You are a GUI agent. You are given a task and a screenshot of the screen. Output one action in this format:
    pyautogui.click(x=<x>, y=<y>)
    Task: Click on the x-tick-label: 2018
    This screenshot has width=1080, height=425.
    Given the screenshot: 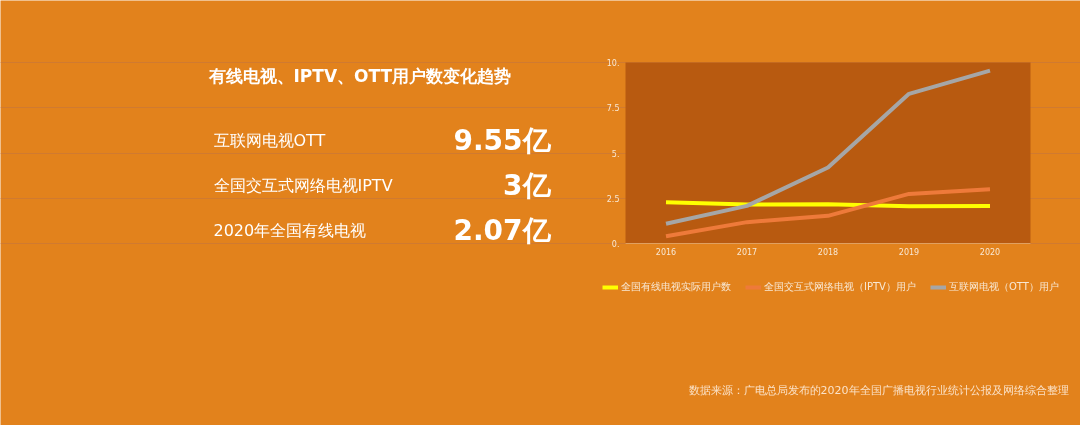 What is the action you would take?
    pyautogui.click(x=828, y=252)
    